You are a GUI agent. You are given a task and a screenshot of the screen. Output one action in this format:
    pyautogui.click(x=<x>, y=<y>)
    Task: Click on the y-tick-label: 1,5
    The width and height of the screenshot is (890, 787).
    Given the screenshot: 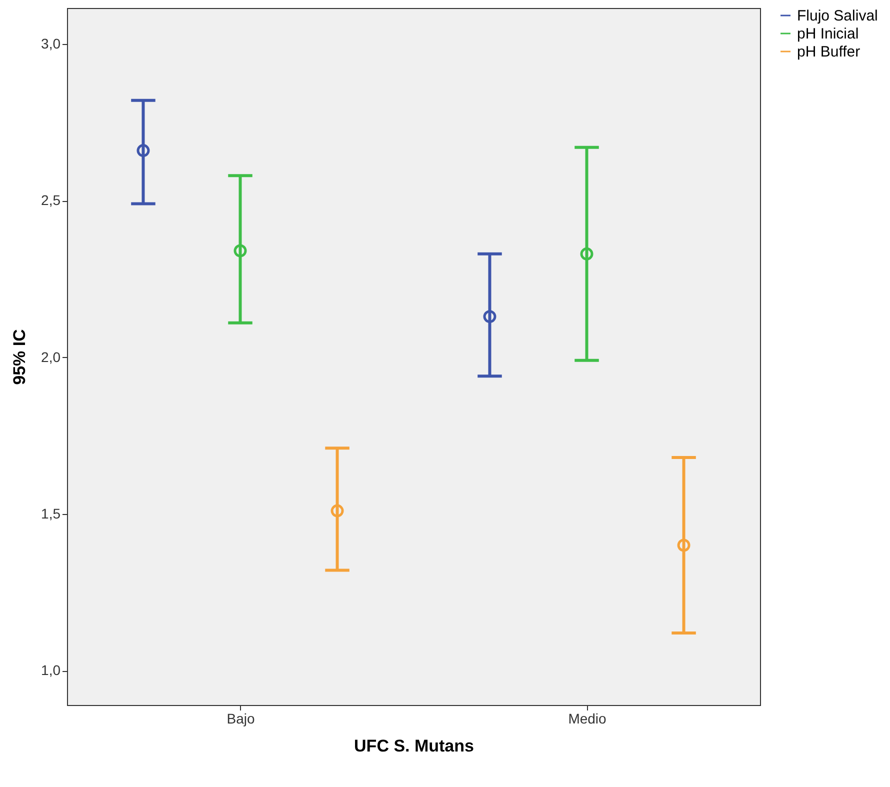 What is the action you would take?
    pyautogui.click(x=51, y=513)
    